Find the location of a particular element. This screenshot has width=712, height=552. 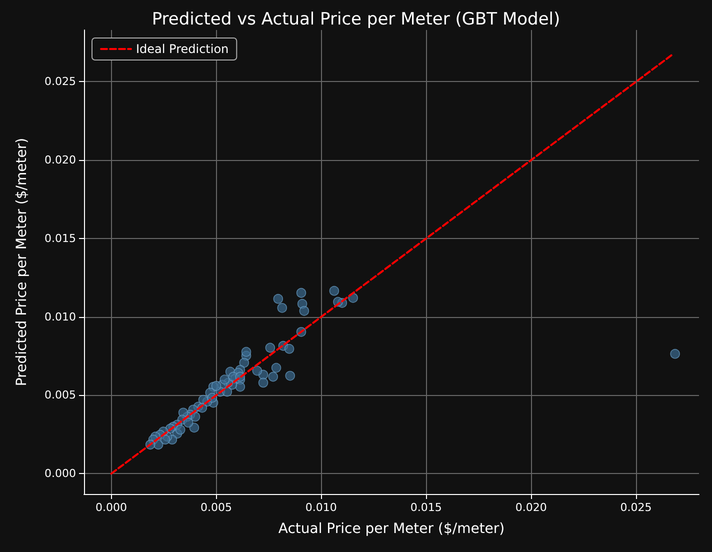

y-tick-label: 0.025 is located at coordinates (60, 81).